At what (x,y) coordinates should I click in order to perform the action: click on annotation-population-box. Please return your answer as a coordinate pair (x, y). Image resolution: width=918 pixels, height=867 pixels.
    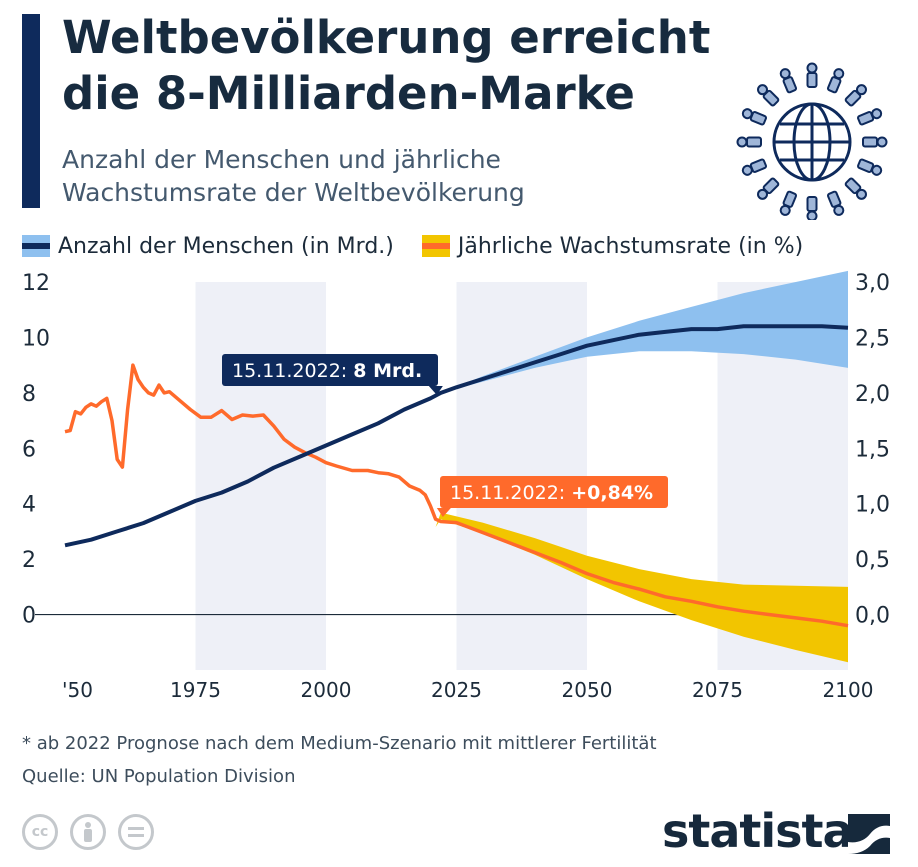
    Looking at the image, I should click on (330, 370).